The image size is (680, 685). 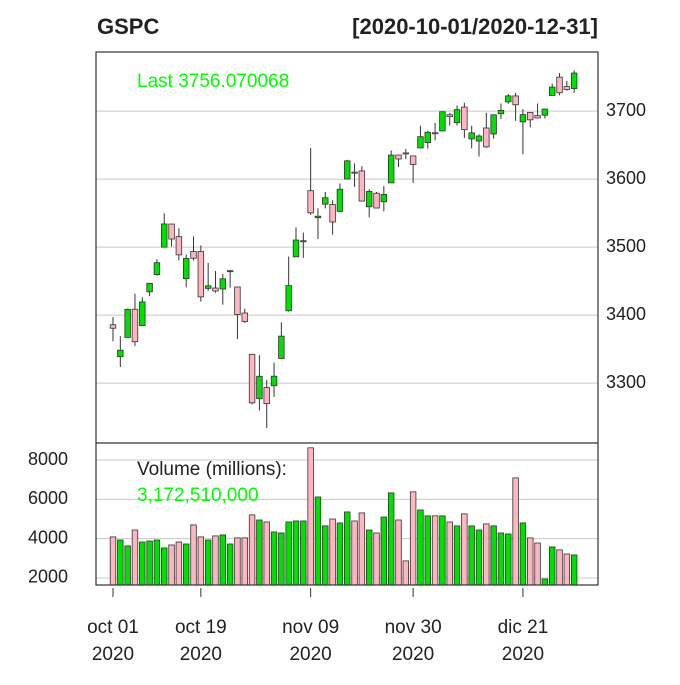 What do you see at coordinates (113, 627) in the screenshot?
I see `x-tick-label-line: oct 01` at bounding box center [113, 627].